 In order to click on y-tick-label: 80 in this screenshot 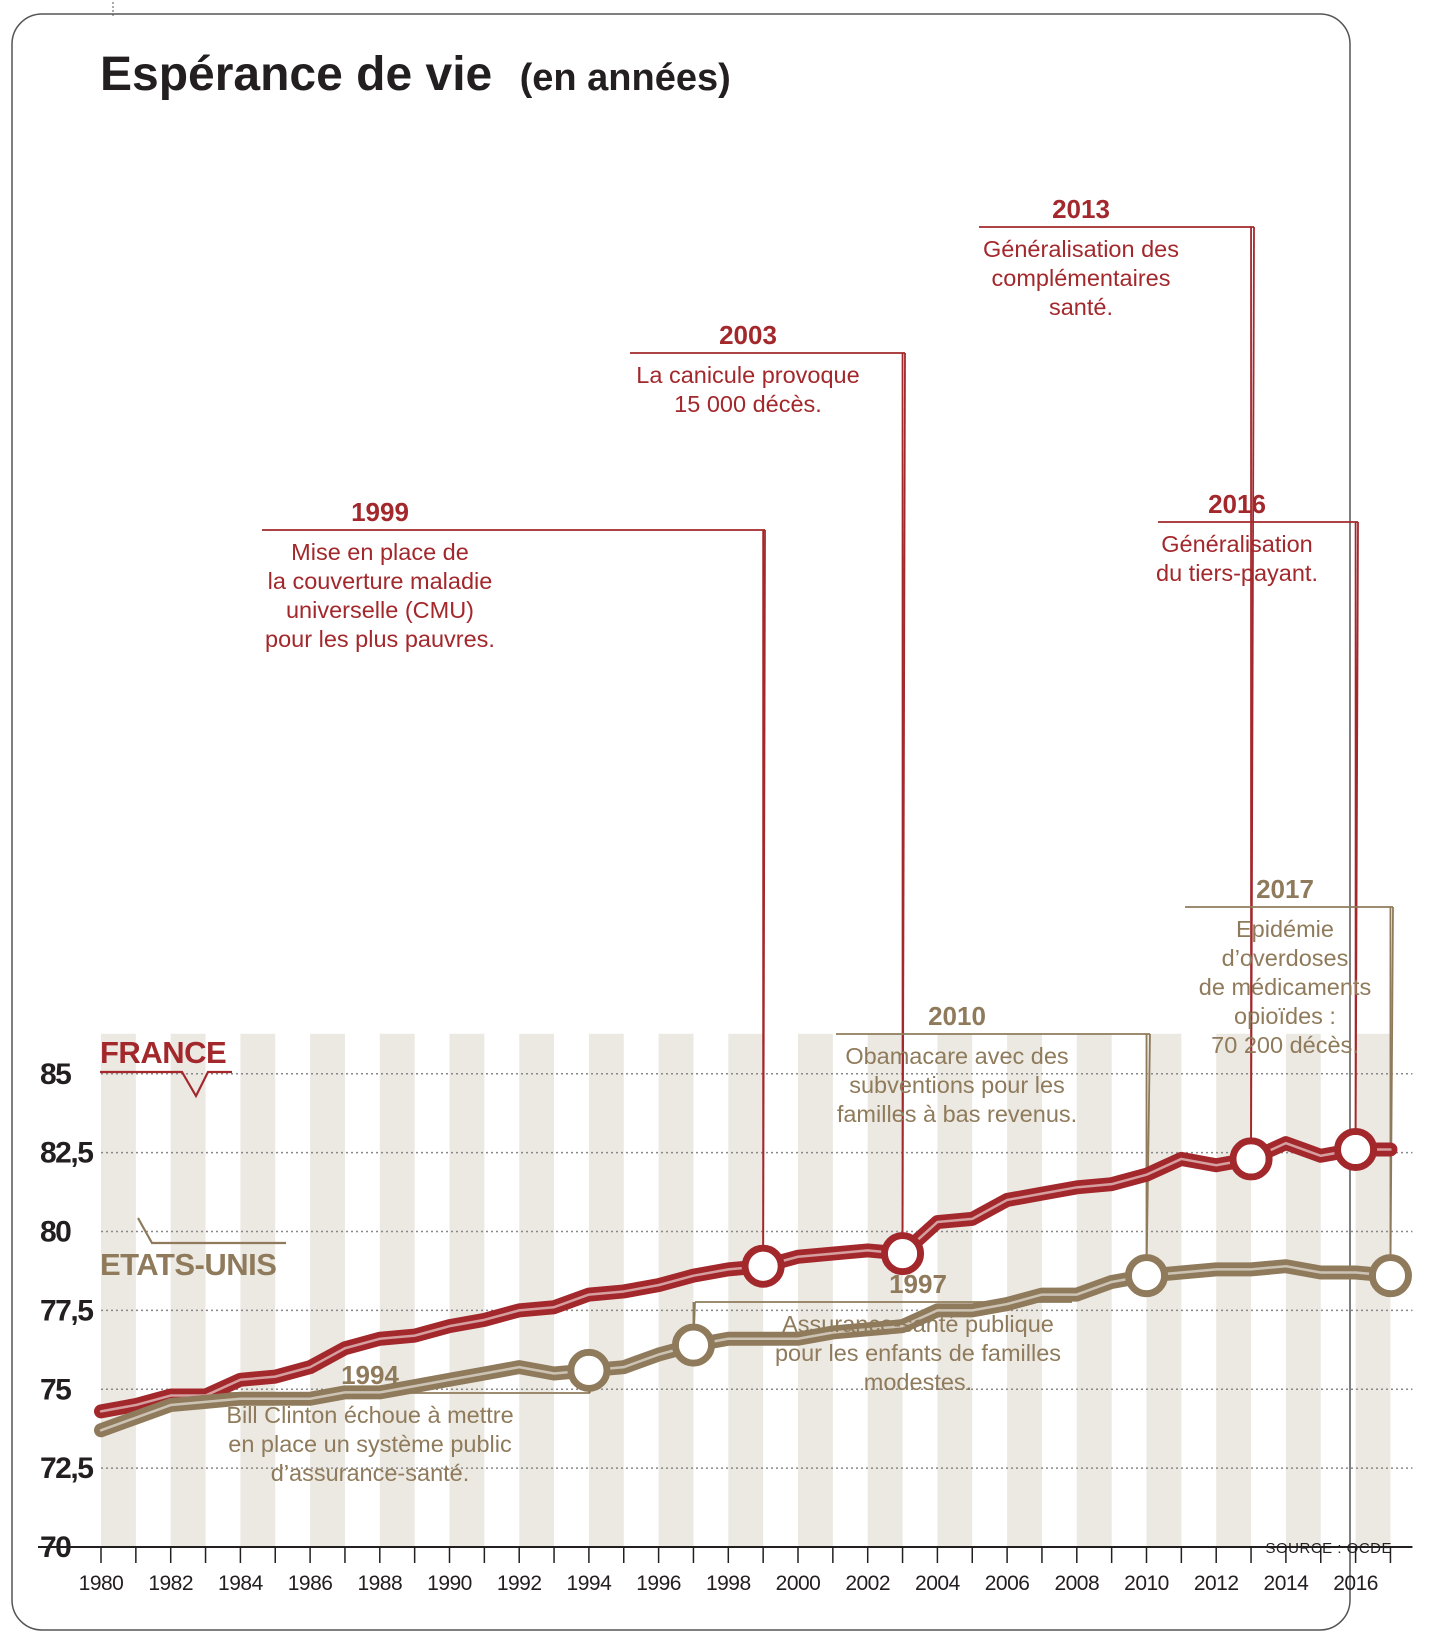, I will do `click(55, 1232)`.